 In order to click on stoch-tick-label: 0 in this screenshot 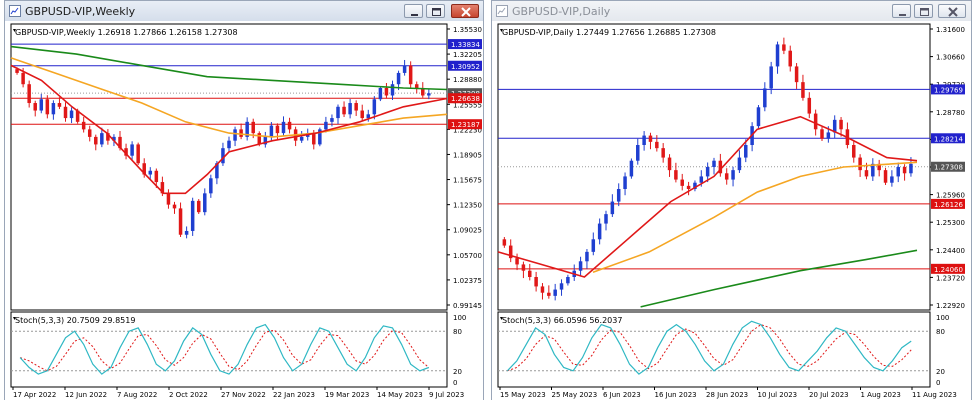, I will do `click(455, 383)`.